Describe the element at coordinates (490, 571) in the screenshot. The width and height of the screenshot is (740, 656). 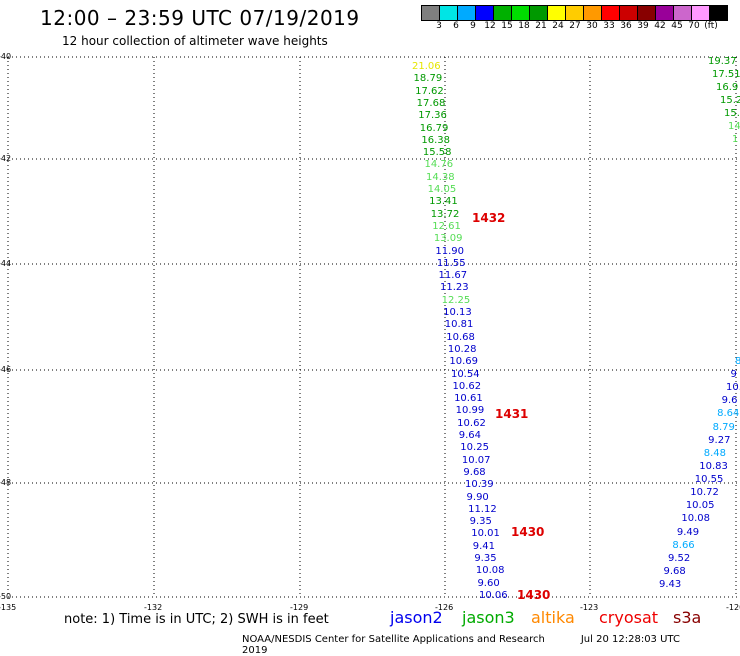
I see `wave-height-value: 10.08` at that location.